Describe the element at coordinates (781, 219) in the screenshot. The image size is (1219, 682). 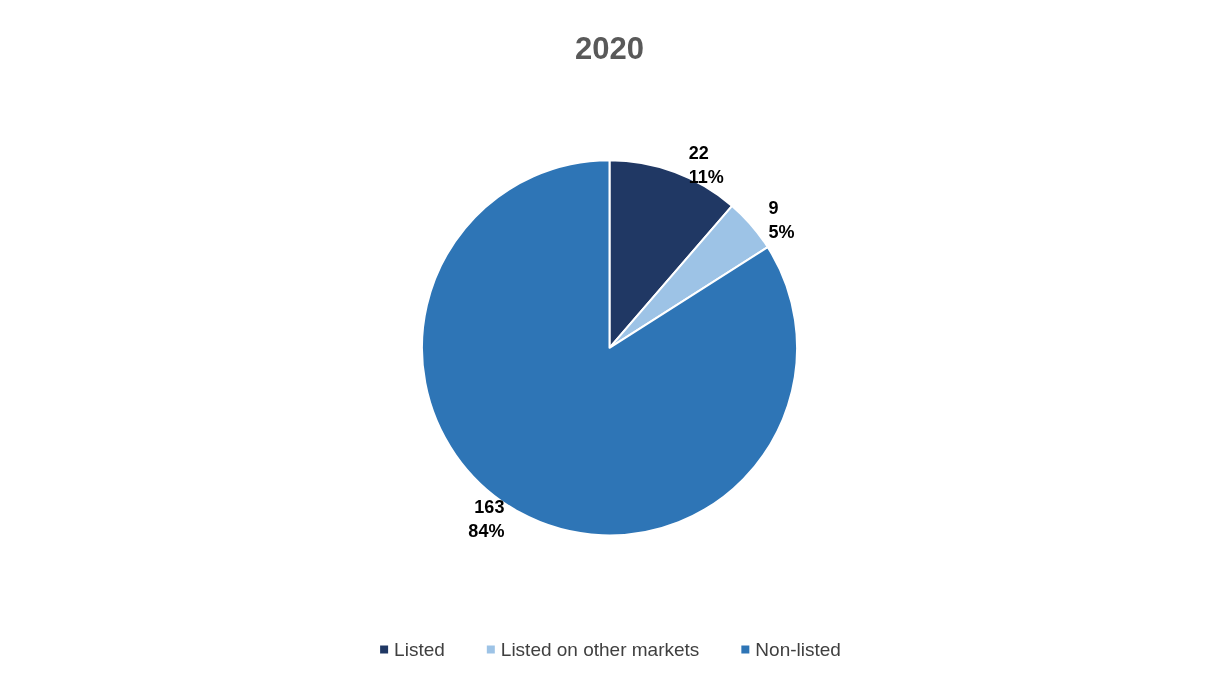
I see `data-label: 9 5%` at that location.